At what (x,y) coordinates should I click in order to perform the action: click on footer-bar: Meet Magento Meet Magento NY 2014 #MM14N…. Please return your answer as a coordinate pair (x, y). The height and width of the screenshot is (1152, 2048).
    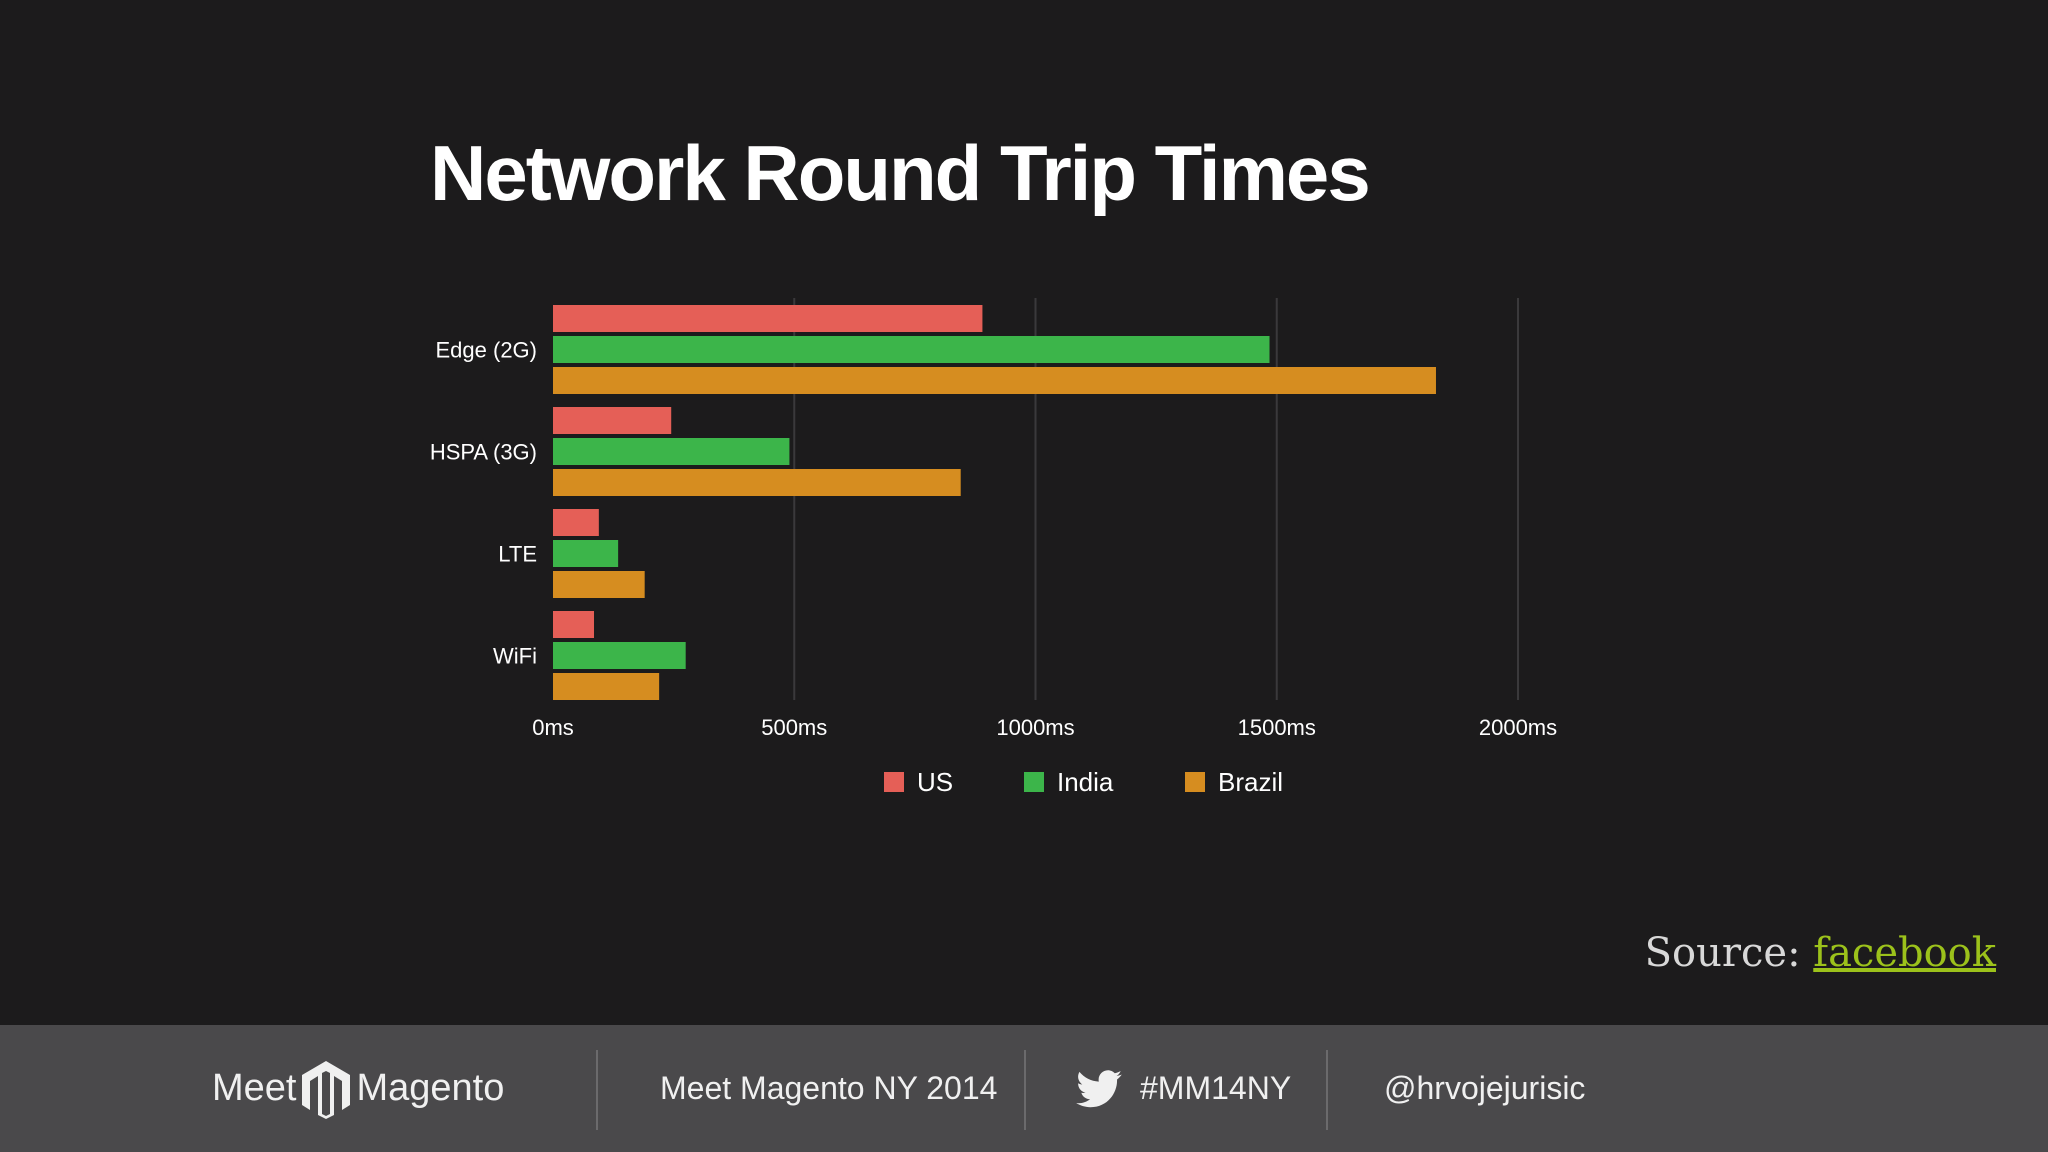
    Looking at the image, I should click on (1024, 1088).